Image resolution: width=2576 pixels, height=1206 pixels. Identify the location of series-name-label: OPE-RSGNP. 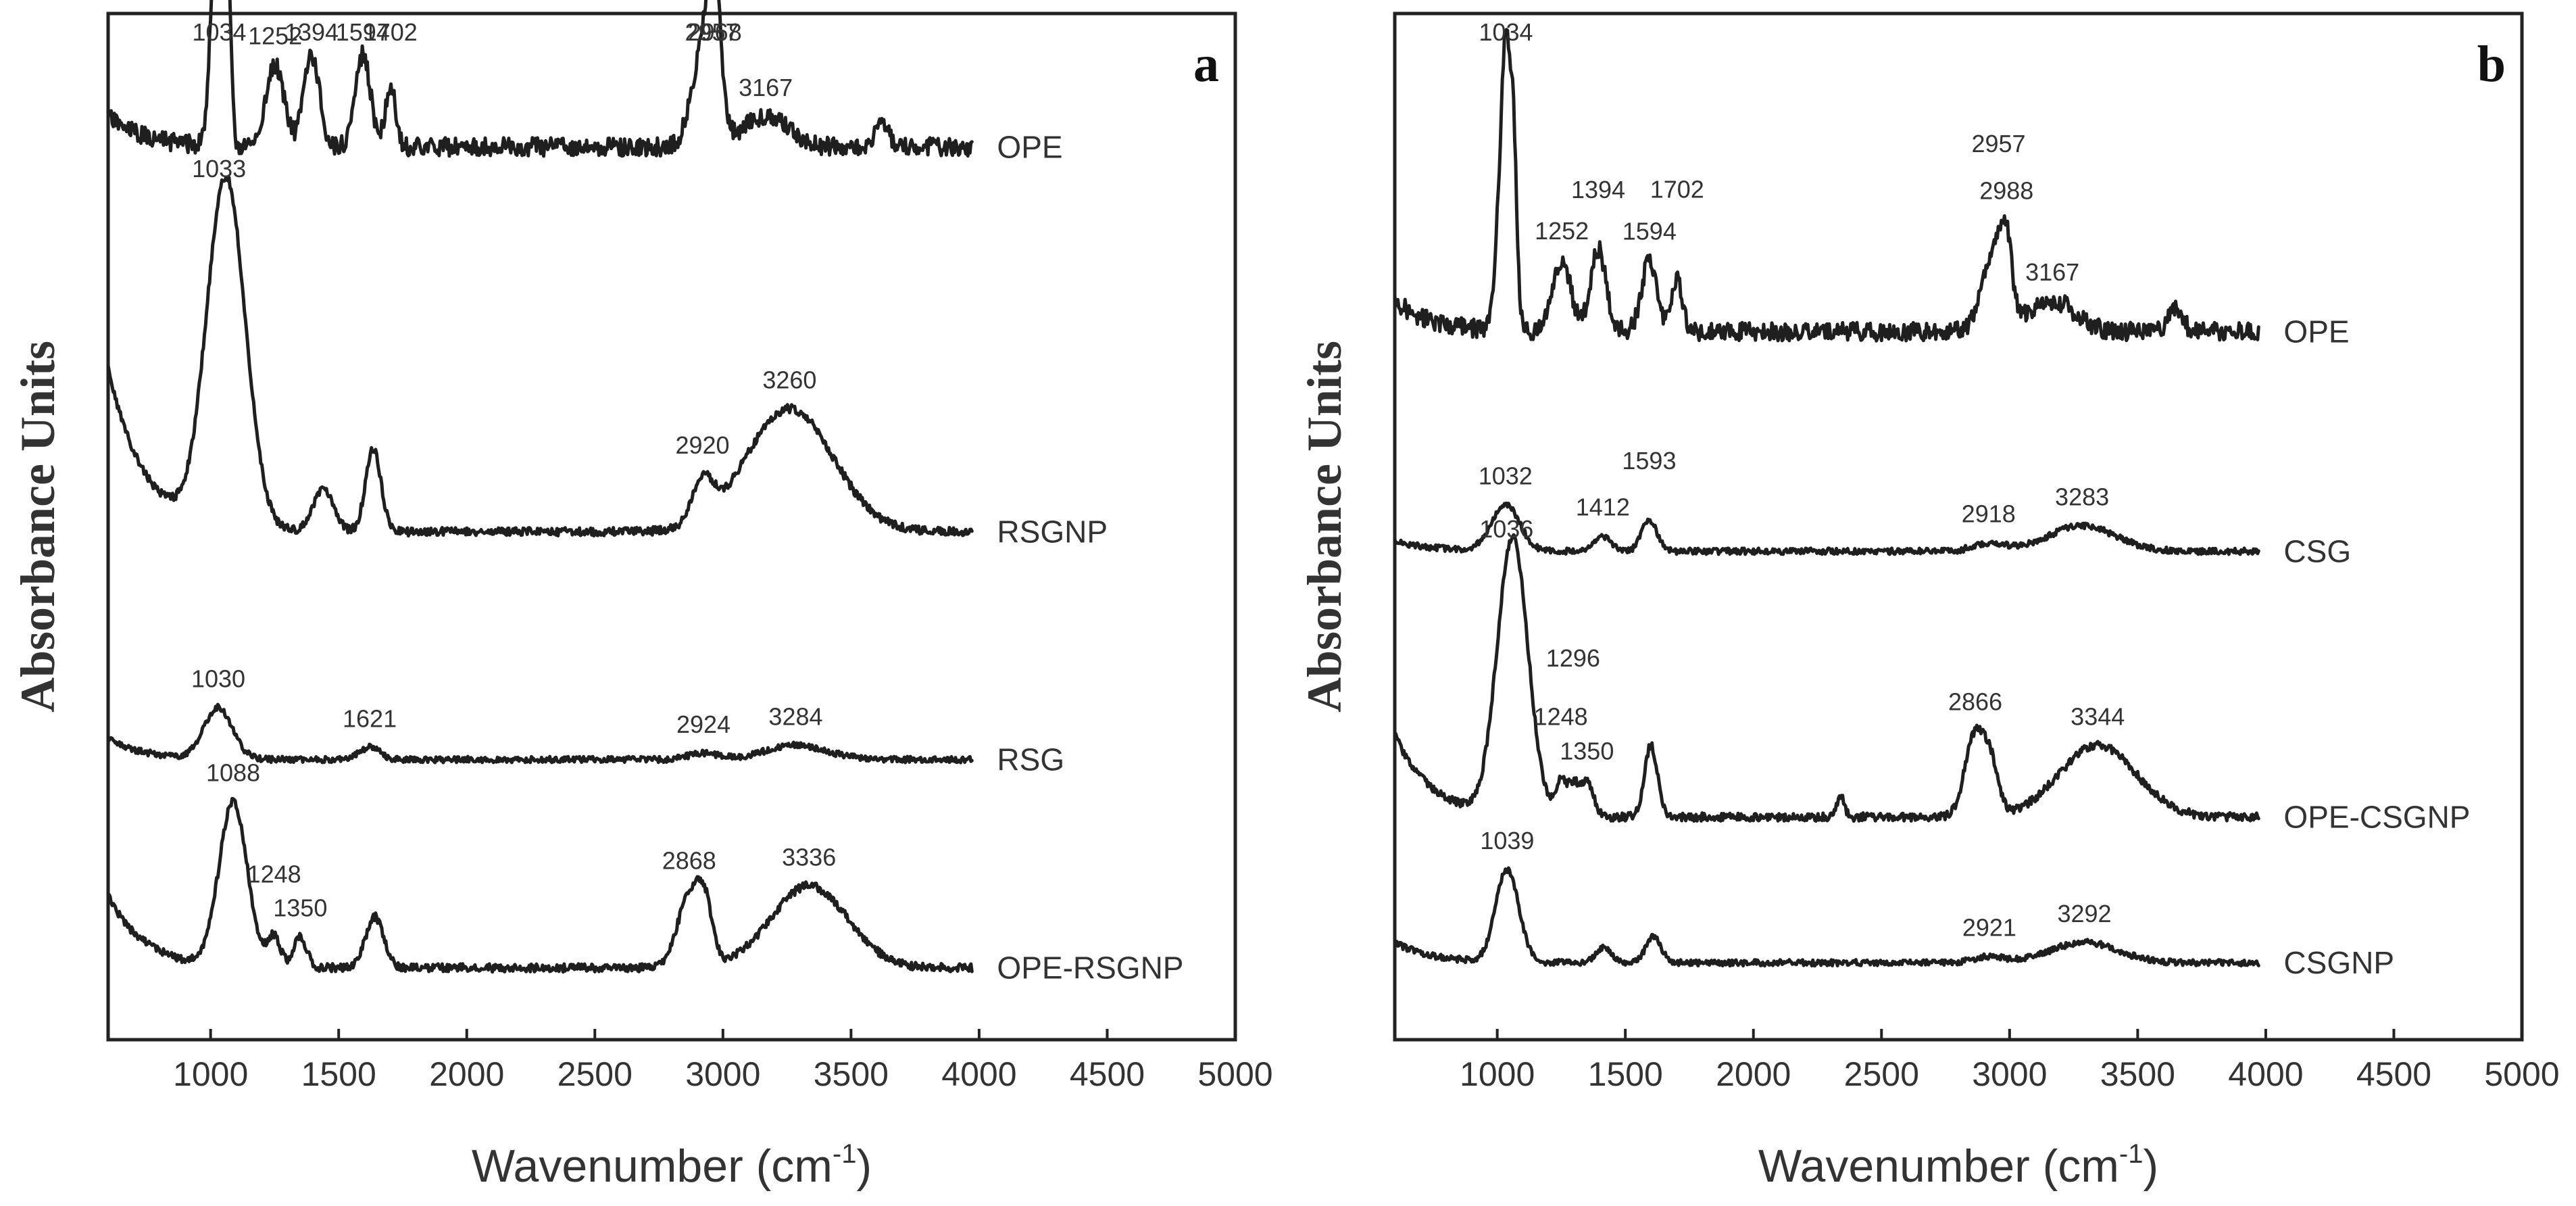
(1090, 968).